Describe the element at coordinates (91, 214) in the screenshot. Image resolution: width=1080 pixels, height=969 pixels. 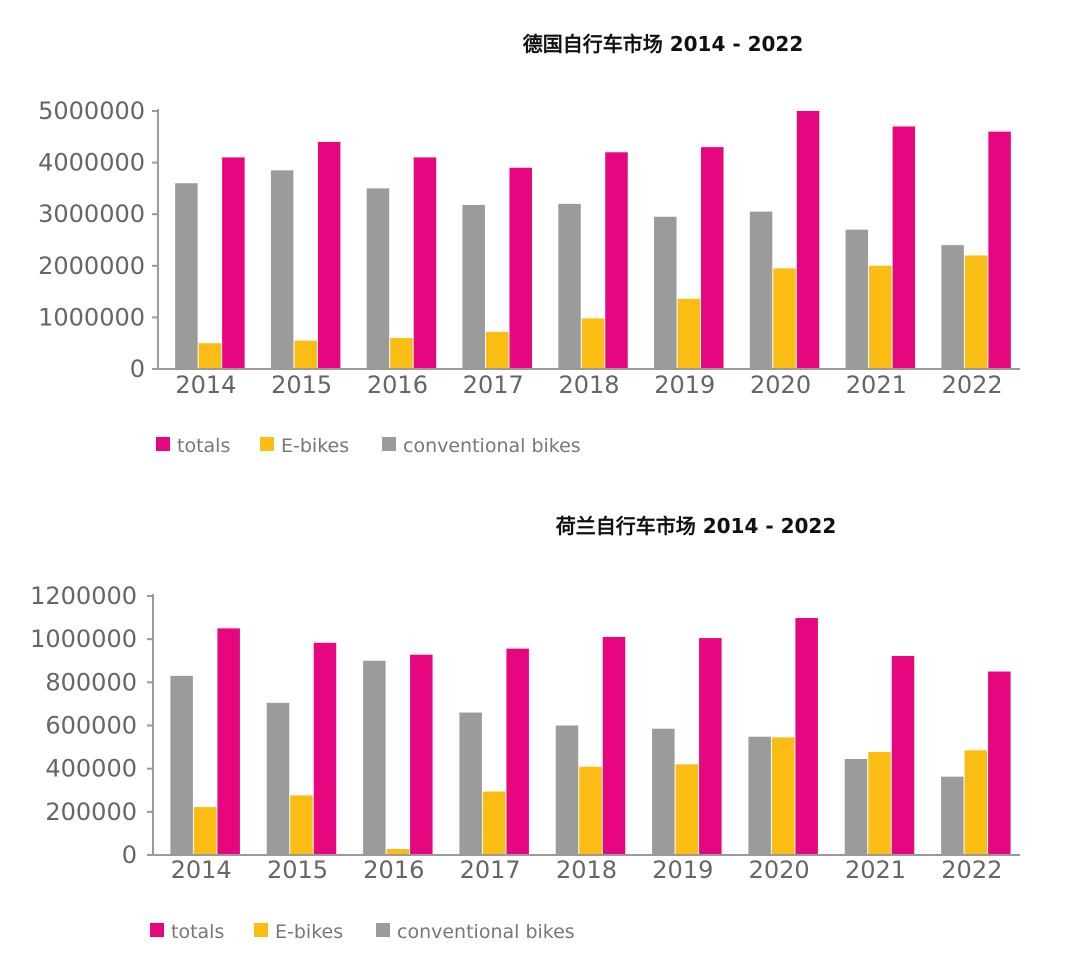
I see `germany-y-tick-label: 3000000` at that location.